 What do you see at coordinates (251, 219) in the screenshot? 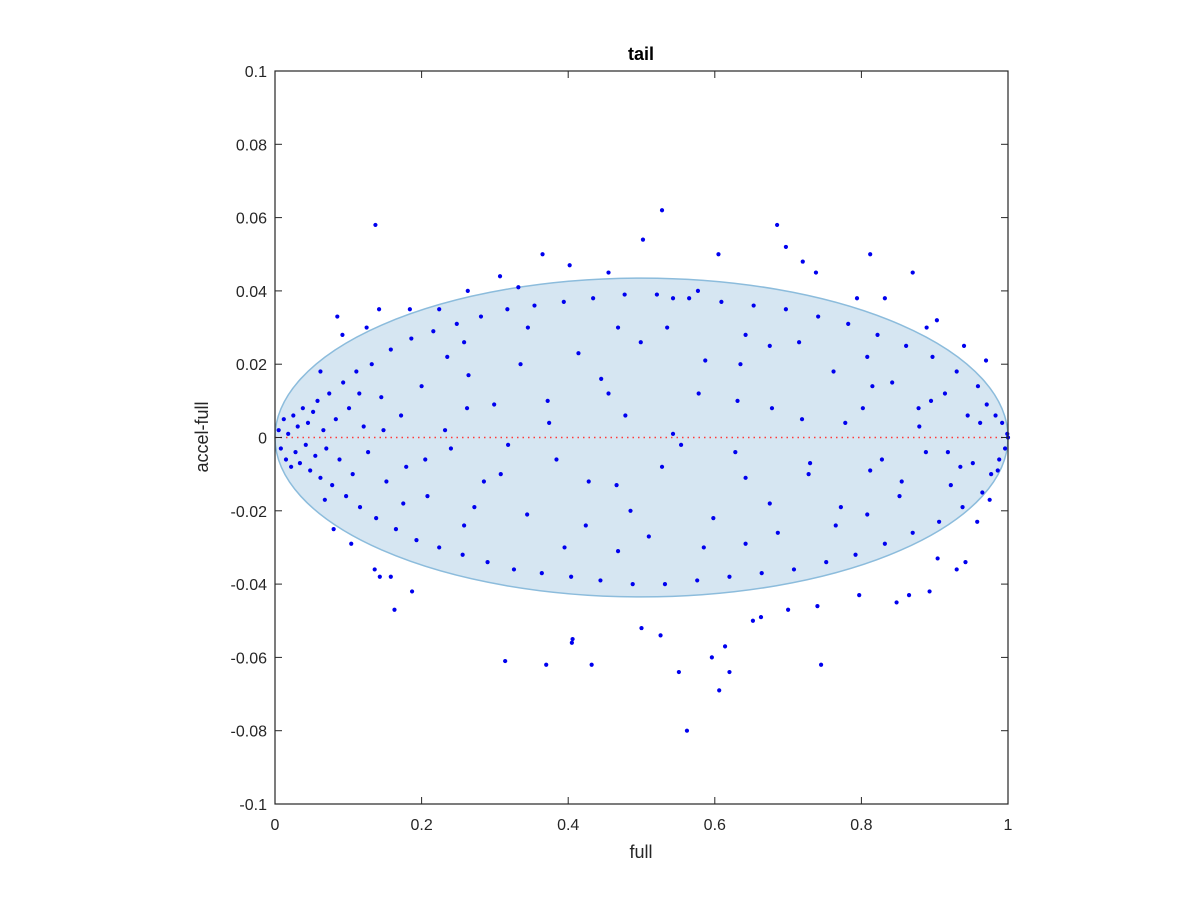
I see `y-tick-label: 0.06` at bounding box center [251, 219].